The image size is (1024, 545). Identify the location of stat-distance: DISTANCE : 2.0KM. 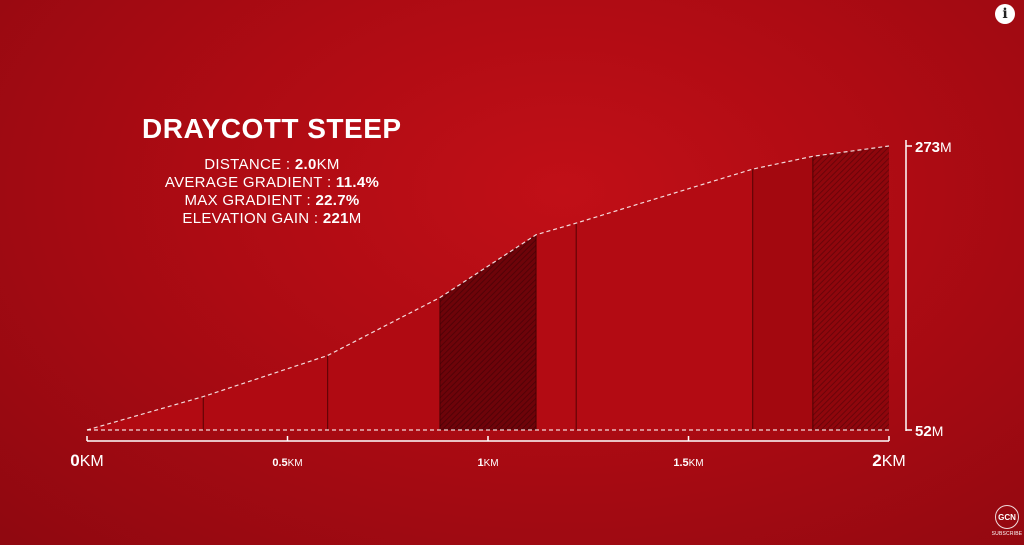
(272, 164).